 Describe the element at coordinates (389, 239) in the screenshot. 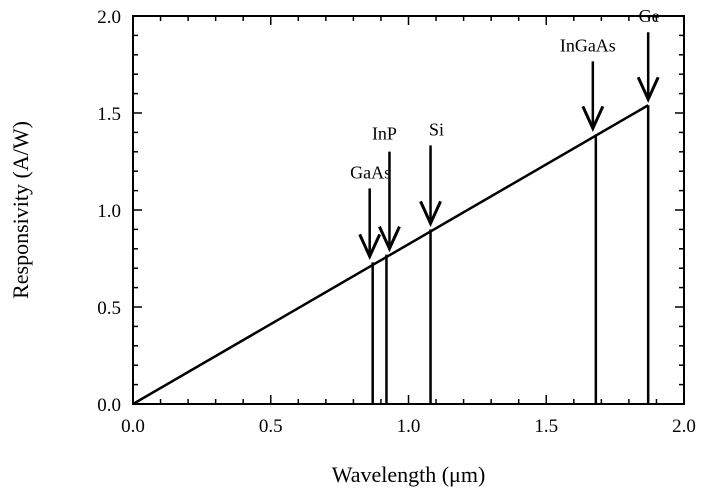

I see `arrow-head-inp` at that location.